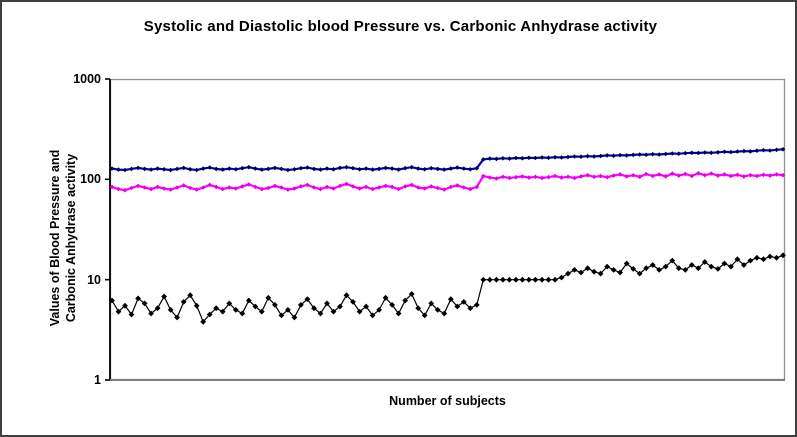 Image resolution: width=797 pixels, height=437 pixels. Describe the element at coordinates (90, 179) in the screenshot. I see `y-tick-label-100: 100` at that location.